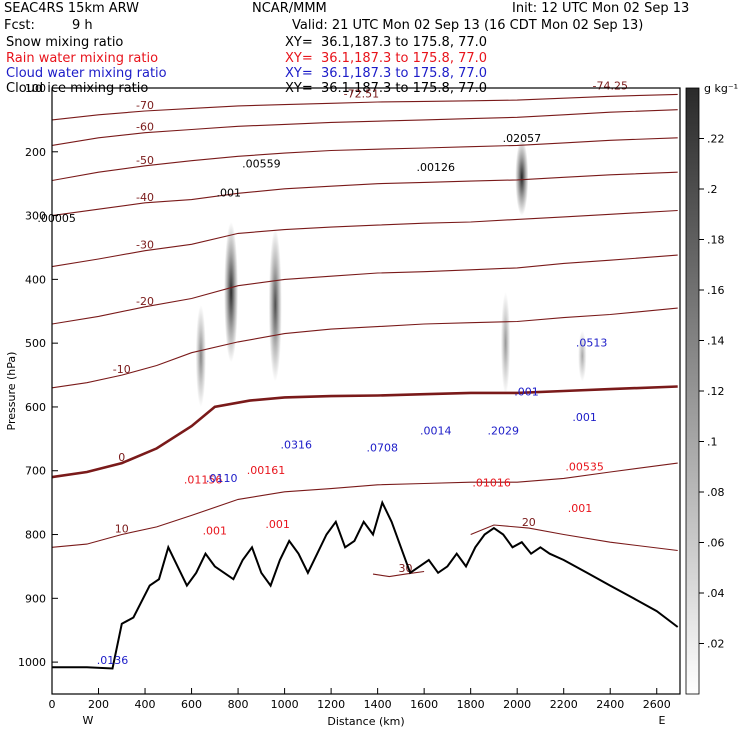  What do you see at coordinates (72, 8) in the screenshot?
I see `model-title: SEAC4RS 15km ARW` at bounding box center [72, 8].